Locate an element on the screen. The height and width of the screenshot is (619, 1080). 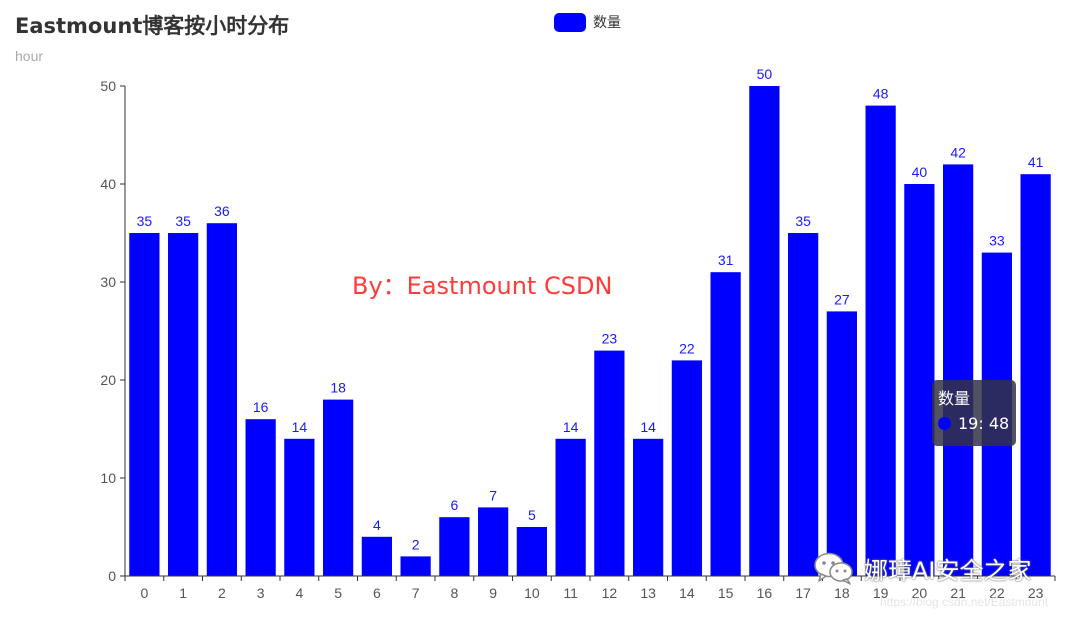
legend-label: 数量 is located at coordinates (607, 23).